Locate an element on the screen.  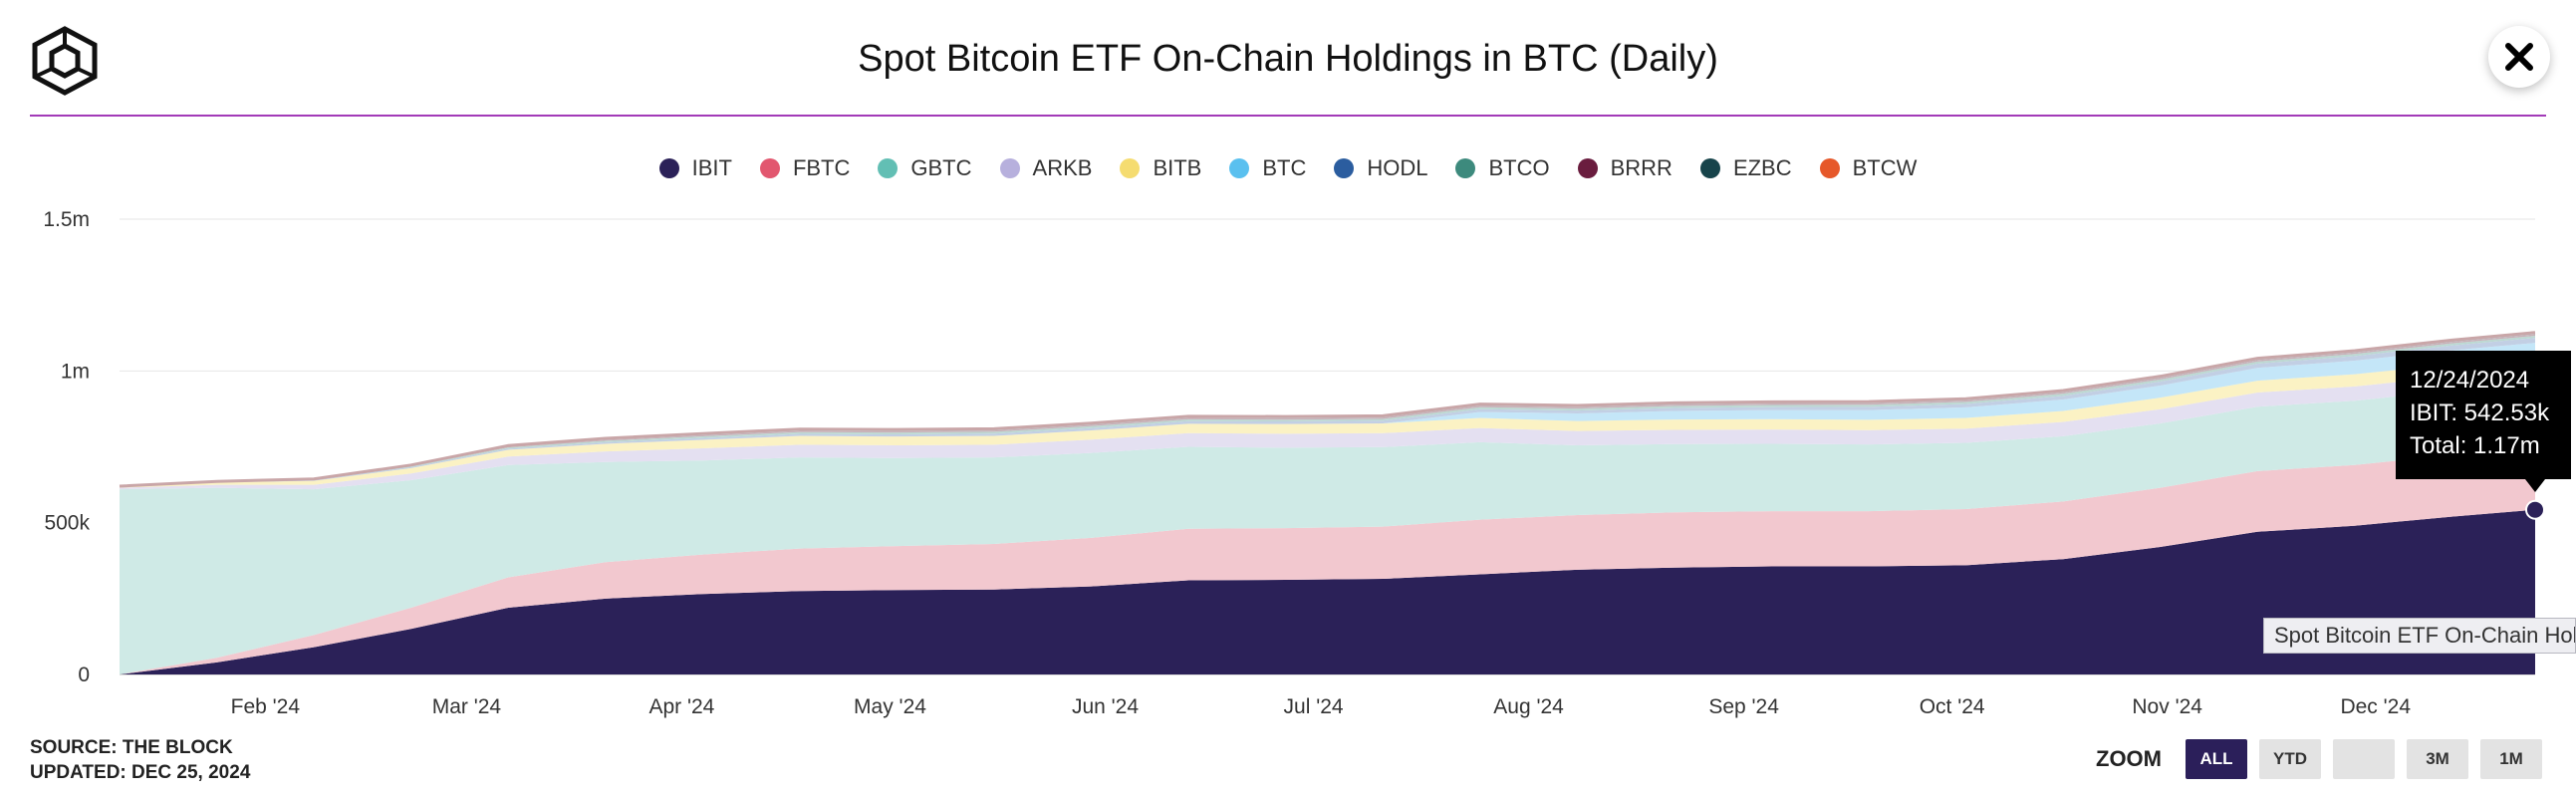
legend-label: GBTC is located at coordinates (941, 167).